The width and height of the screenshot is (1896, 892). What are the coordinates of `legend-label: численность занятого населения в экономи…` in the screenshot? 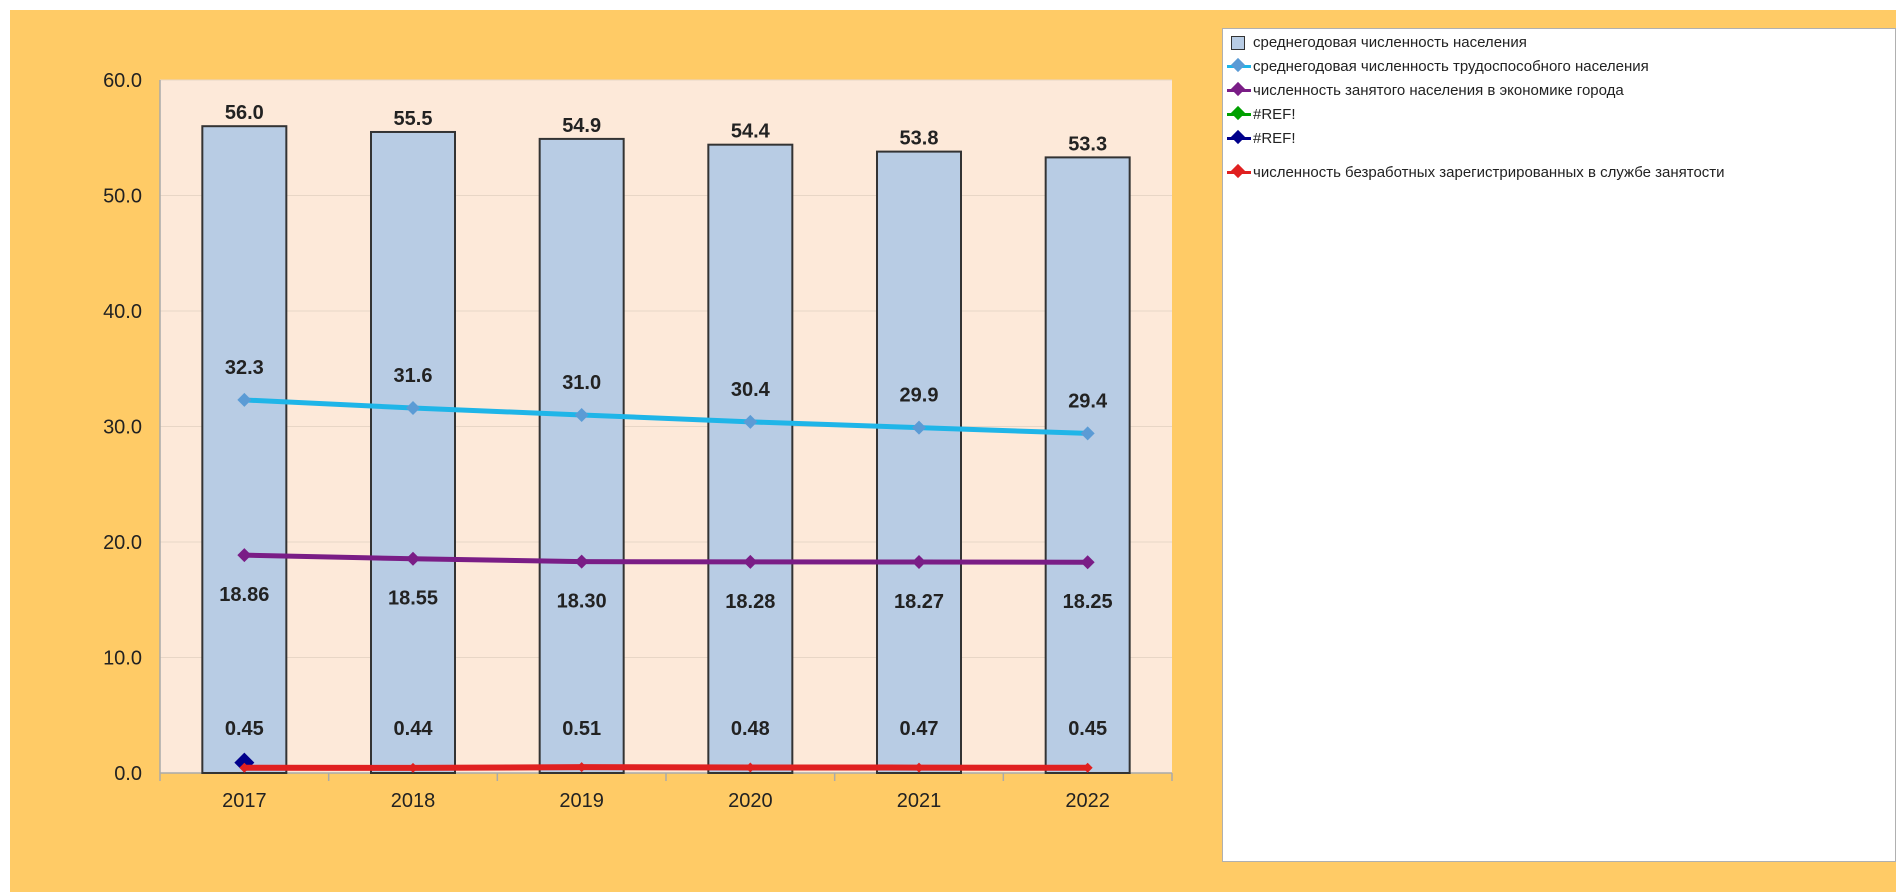 It's located at (1438, 90).